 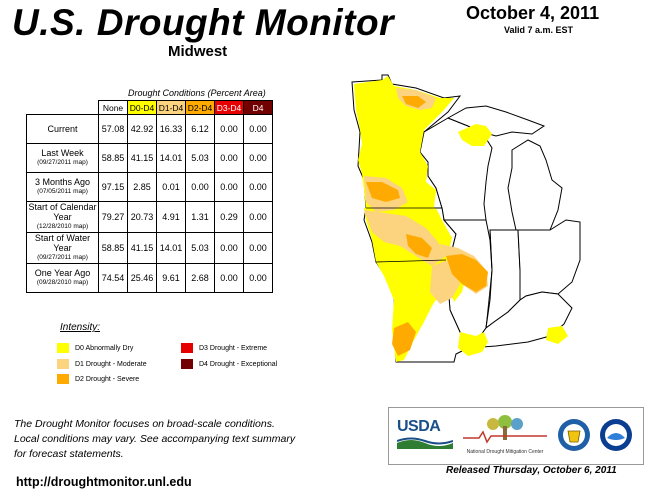 I want to click on table-header-row: None D0-D4 D1-D4 D2-D4 D3-D4 D4, so click(x=150, y=107).